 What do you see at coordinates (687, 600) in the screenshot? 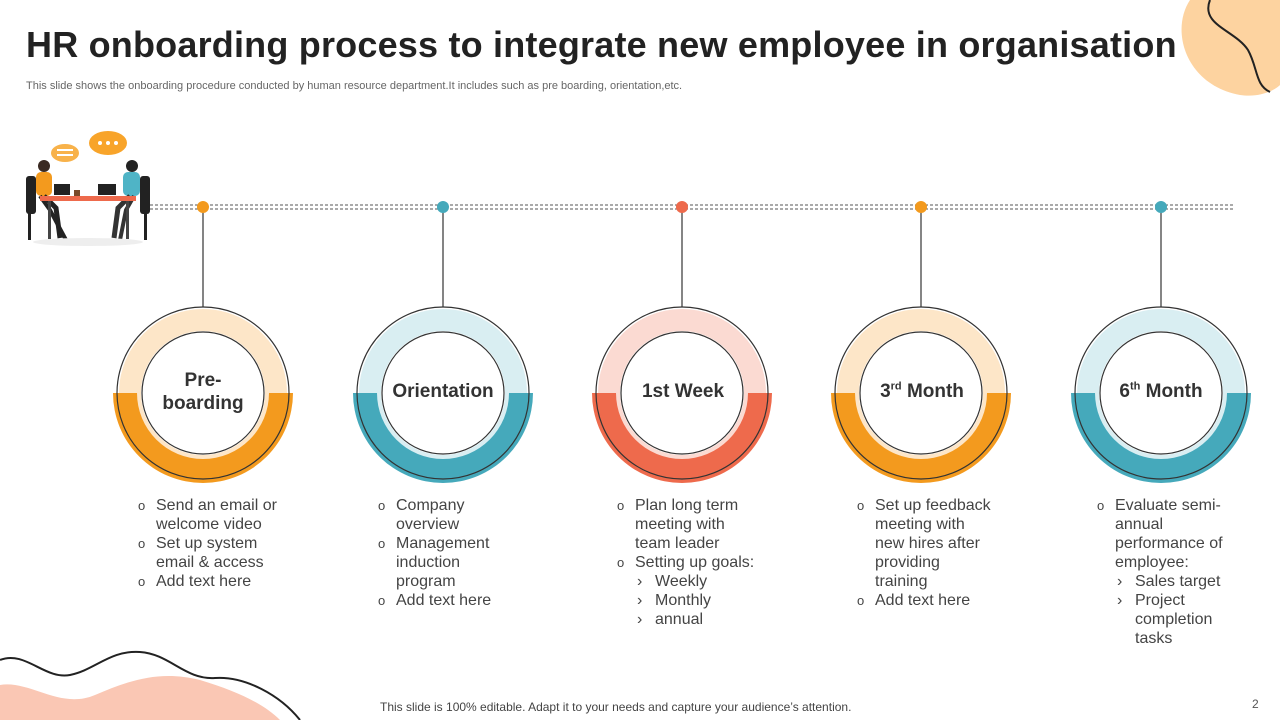
I see `list-subitem: Monthly` at bounding box center [687, 600].